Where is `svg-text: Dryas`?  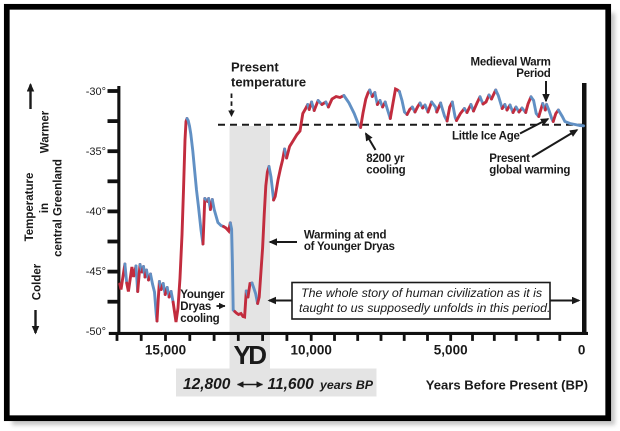
svg-text: Dryas is located at coordinates (195, 307).